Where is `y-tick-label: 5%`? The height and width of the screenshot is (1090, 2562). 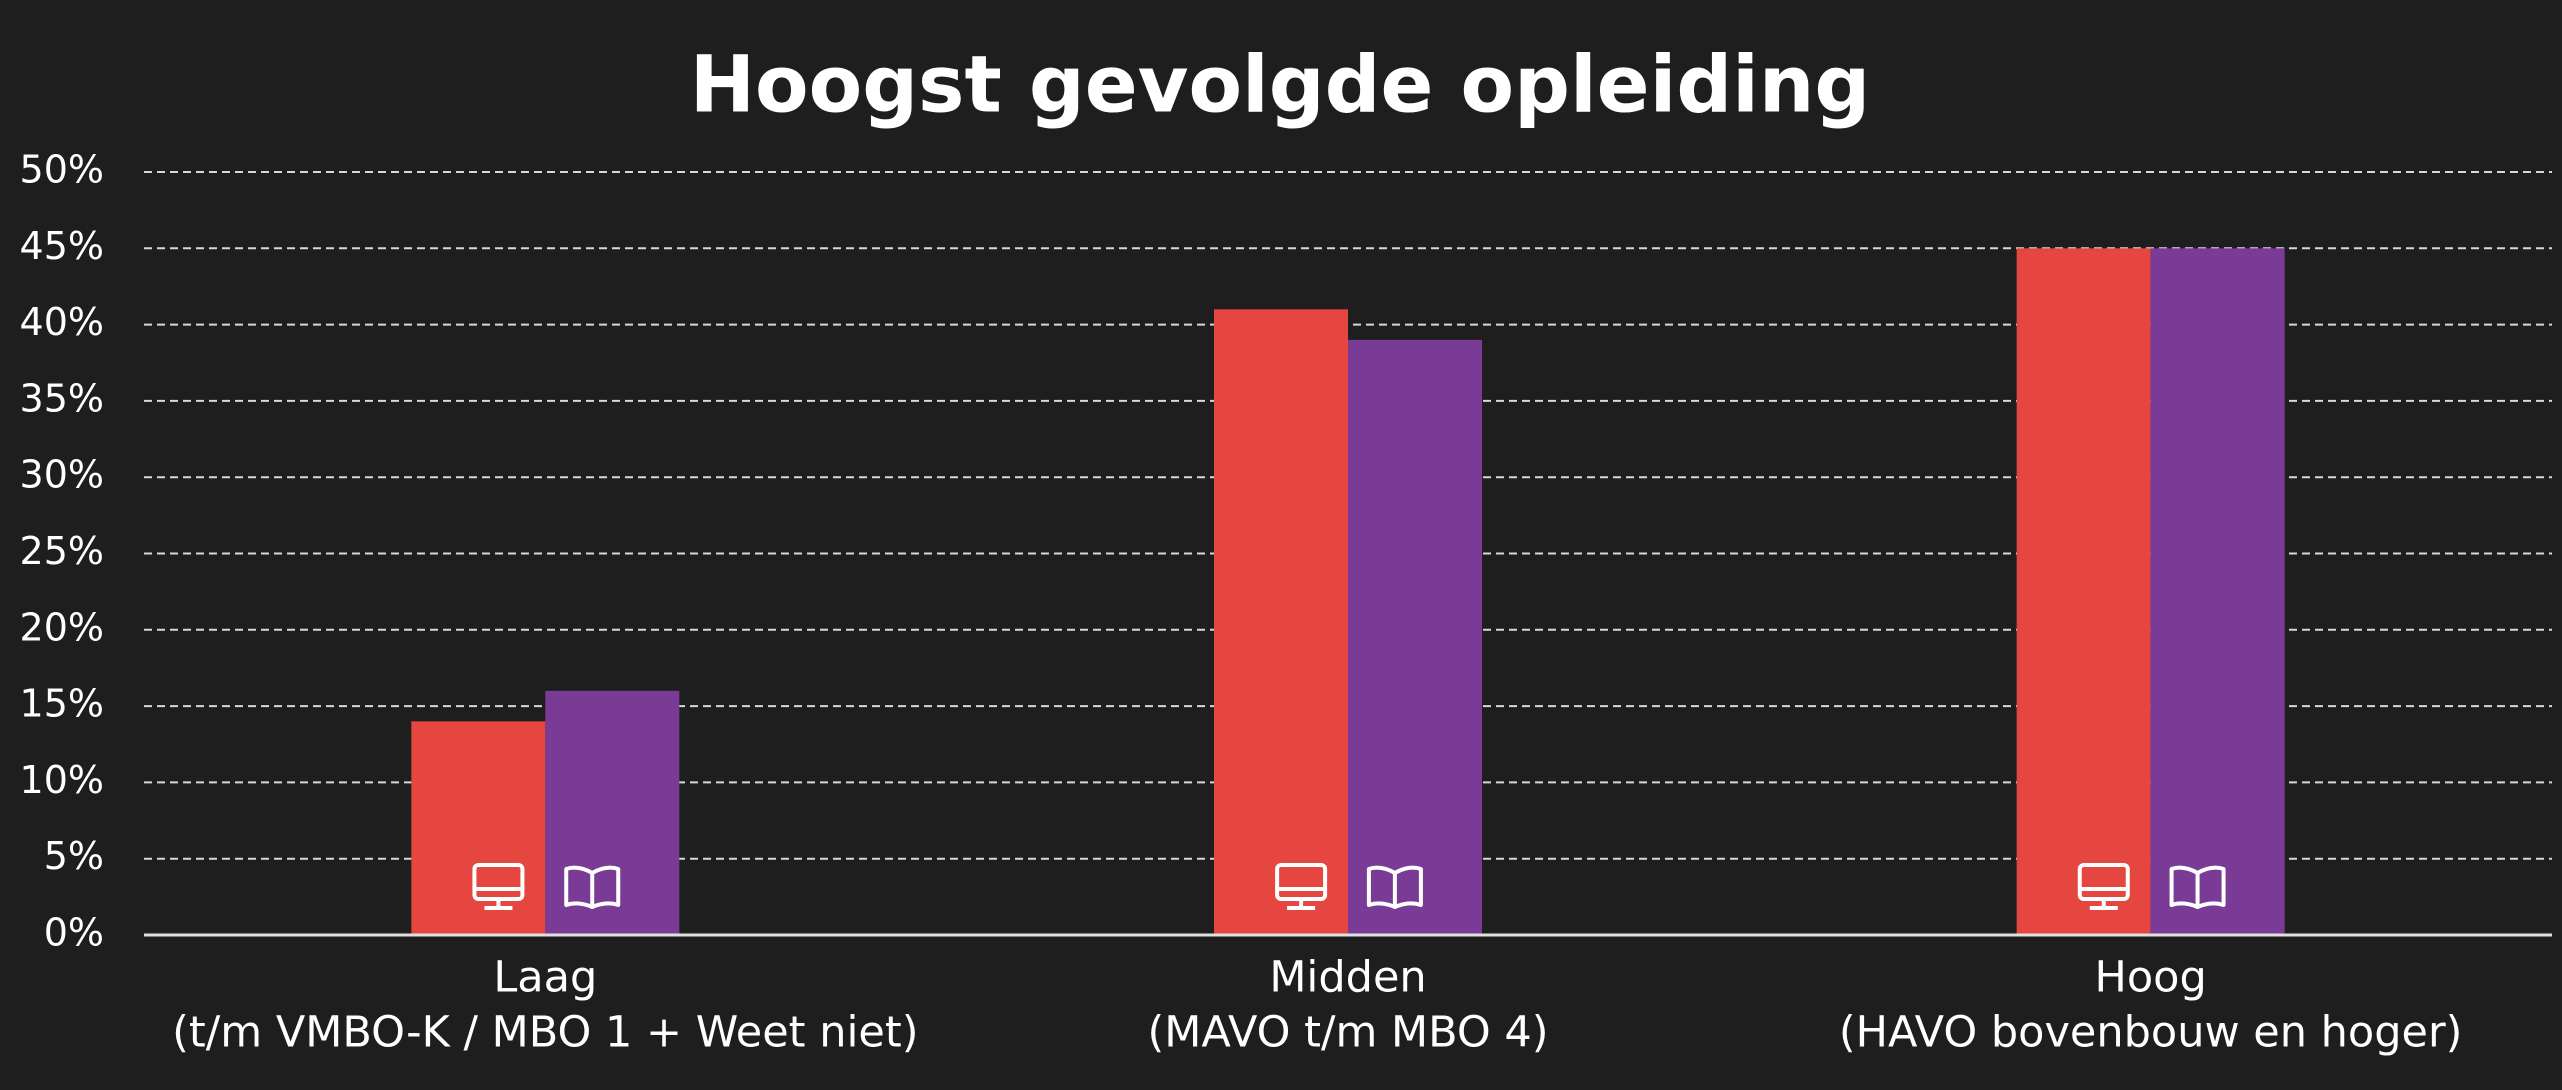
y-tick-label: 5% is located at coordinates (74, 856).